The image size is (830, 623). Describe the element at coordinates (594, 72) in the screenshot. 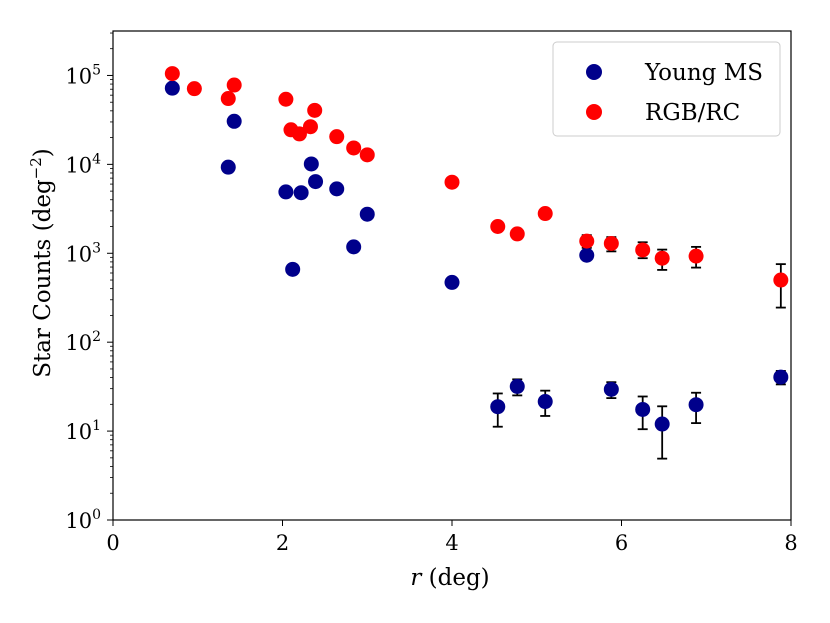

I see `legend-marker-young-ms` at that location.